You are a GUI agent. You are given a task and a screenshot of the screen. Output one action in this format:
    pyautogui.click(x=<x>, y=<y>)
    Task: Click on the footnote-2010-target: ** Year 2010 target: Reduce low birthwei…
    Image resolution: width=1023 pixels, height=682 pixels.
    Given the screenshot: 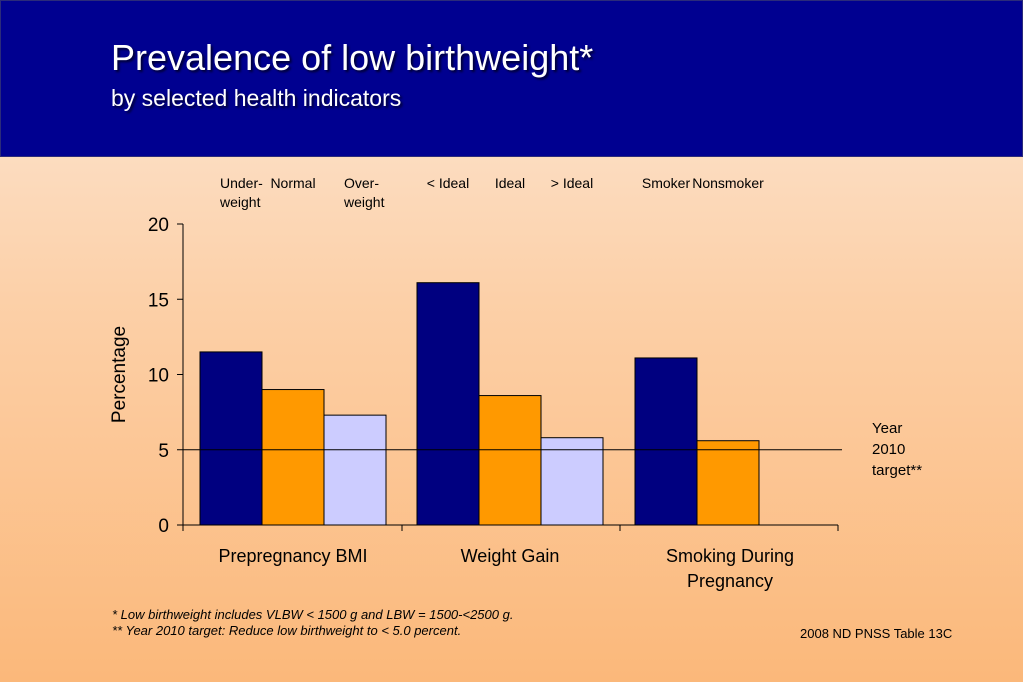 What is the action you would take?
    pyautogui.click(x=287, y=630)
    